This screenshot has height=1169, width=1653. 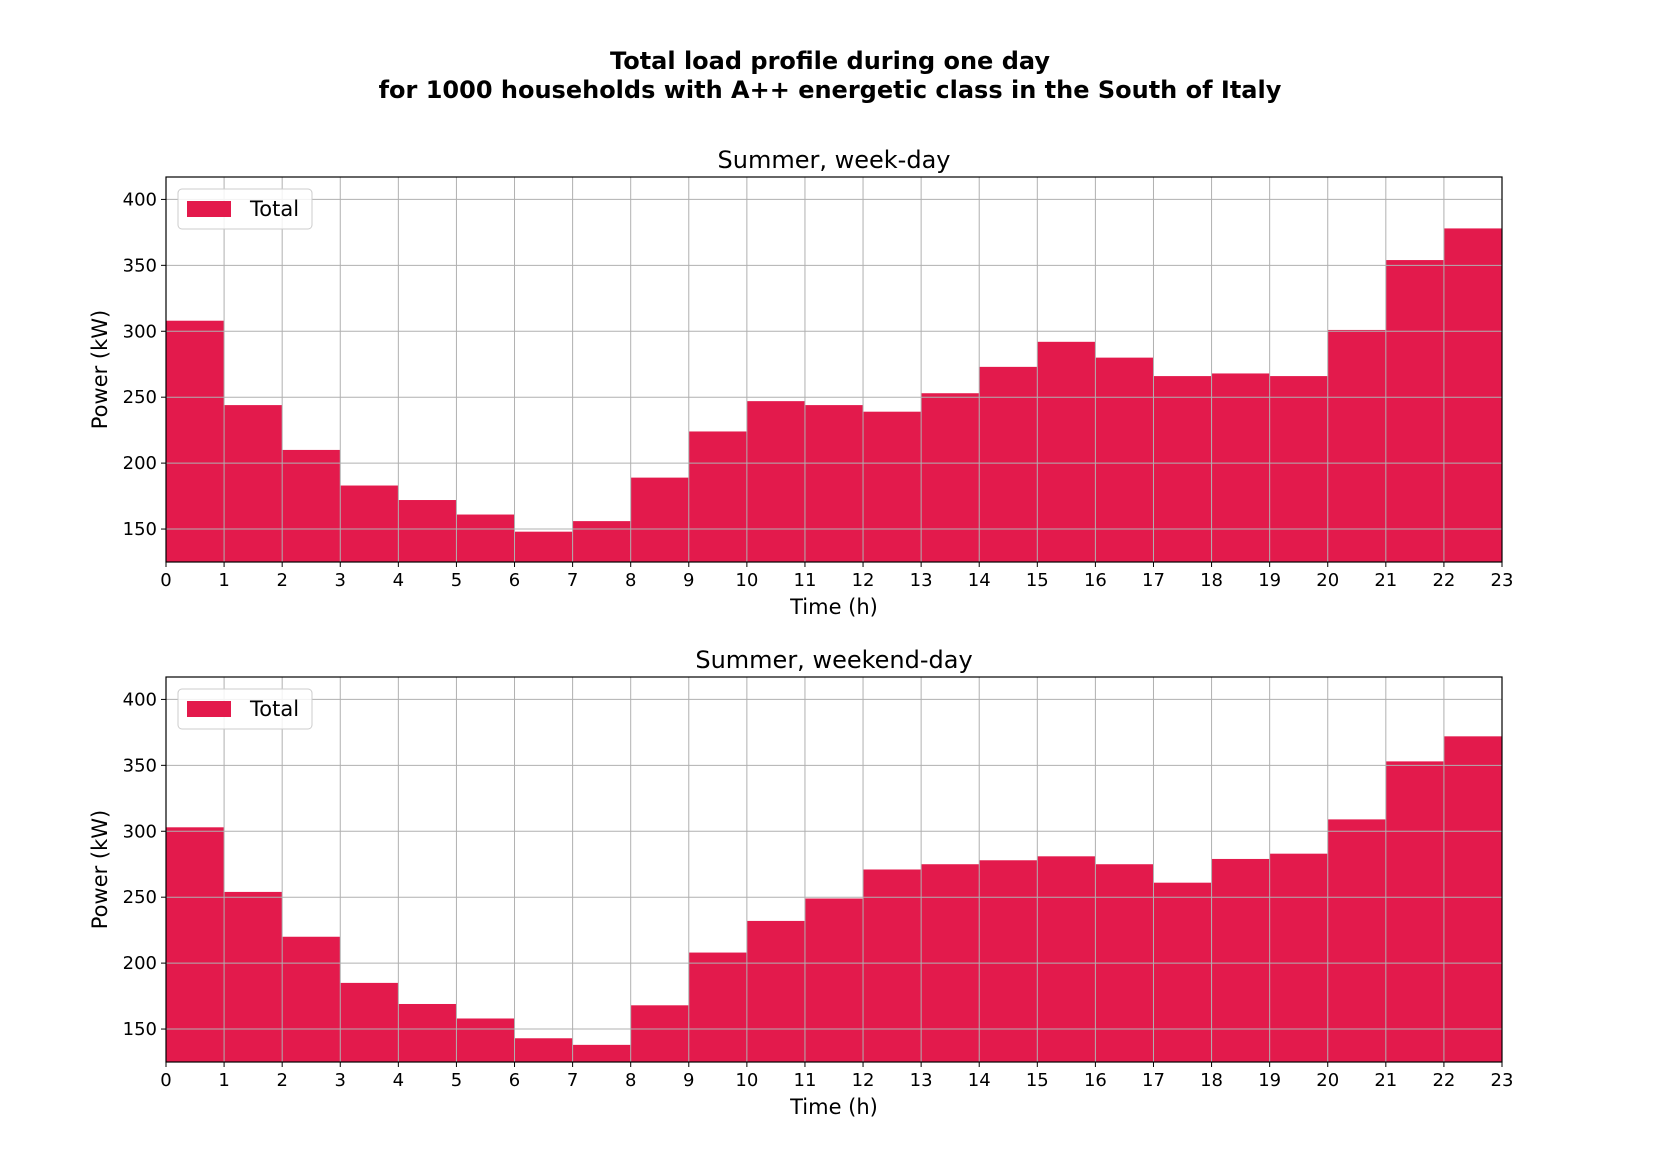 What do you see at coordinates (688, 1080) in the screenshot?
I see `chart-2-x-tick-label: 9` at bounding box center [688, 1080].